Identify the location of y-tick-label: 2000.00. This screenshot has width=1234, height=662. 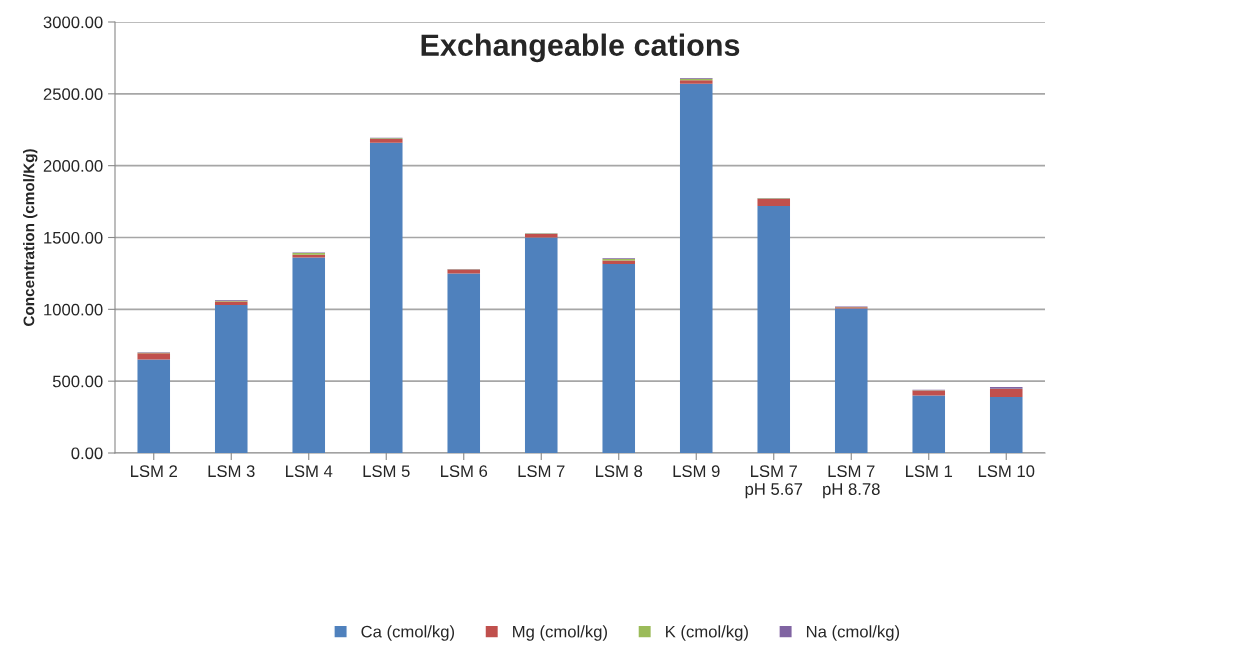
(73, 166).